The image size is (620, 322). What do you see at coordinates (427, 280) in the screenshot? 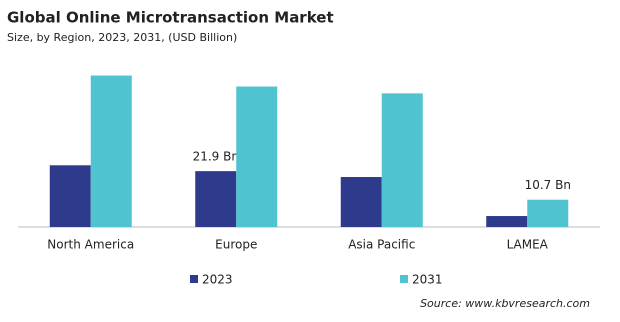
I see `legend-label: 2031` at bounding box center [427, 280].